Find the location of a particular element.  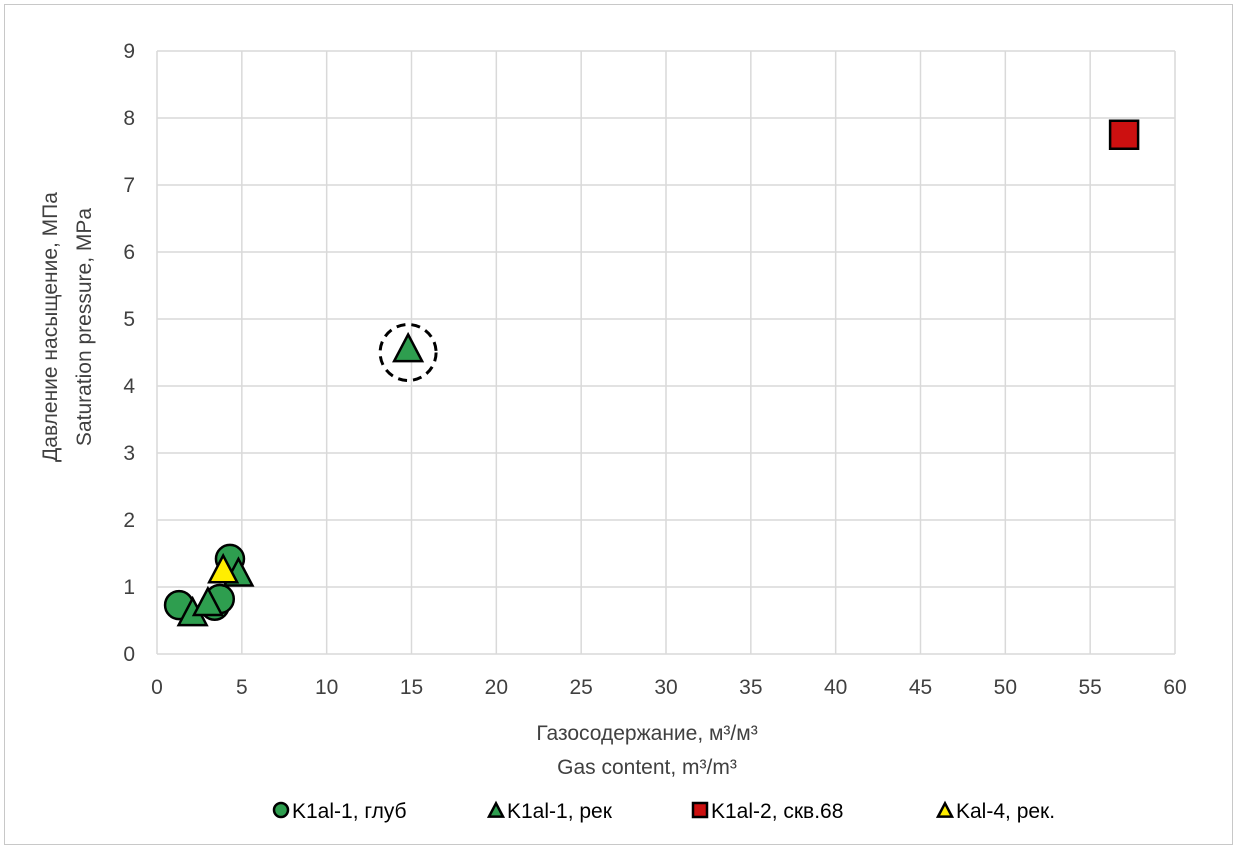

annotations is located at coordinates (408, 352).